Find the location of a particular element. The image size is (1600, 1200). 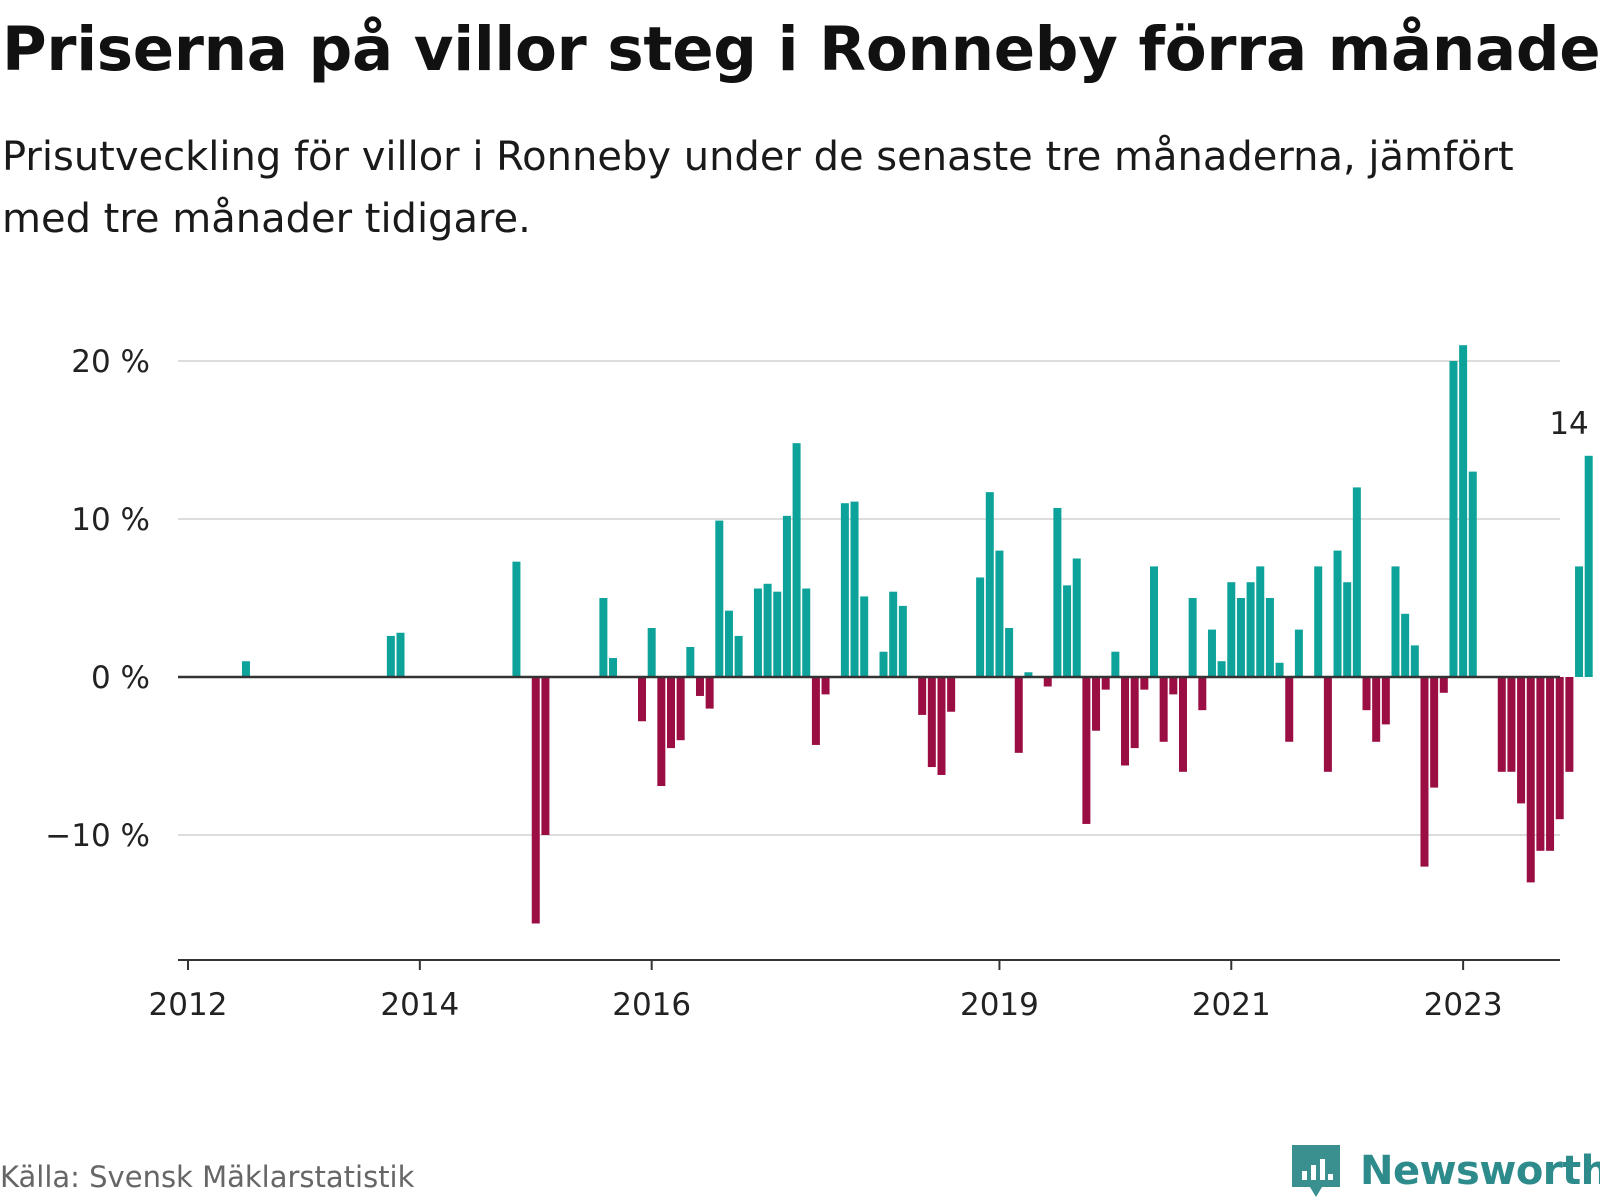

newsworthy-logo-icon is located at coordinates (1316, 1171).